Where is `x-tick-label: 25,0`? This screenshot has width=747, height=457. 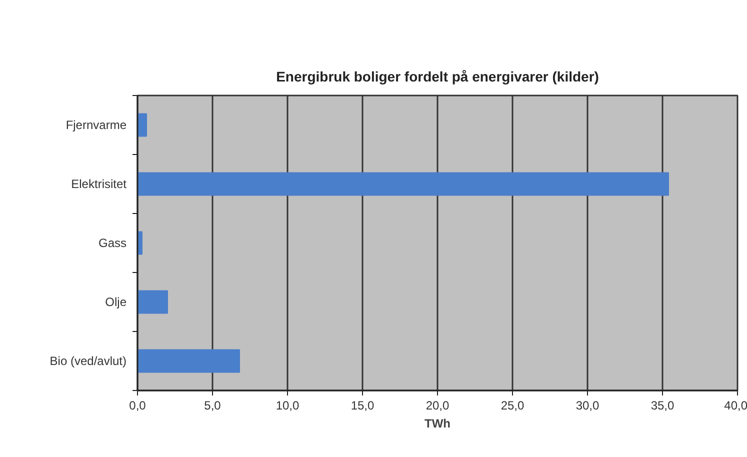 x-tick-label: 25,0 is located at coordinates (512, 405).